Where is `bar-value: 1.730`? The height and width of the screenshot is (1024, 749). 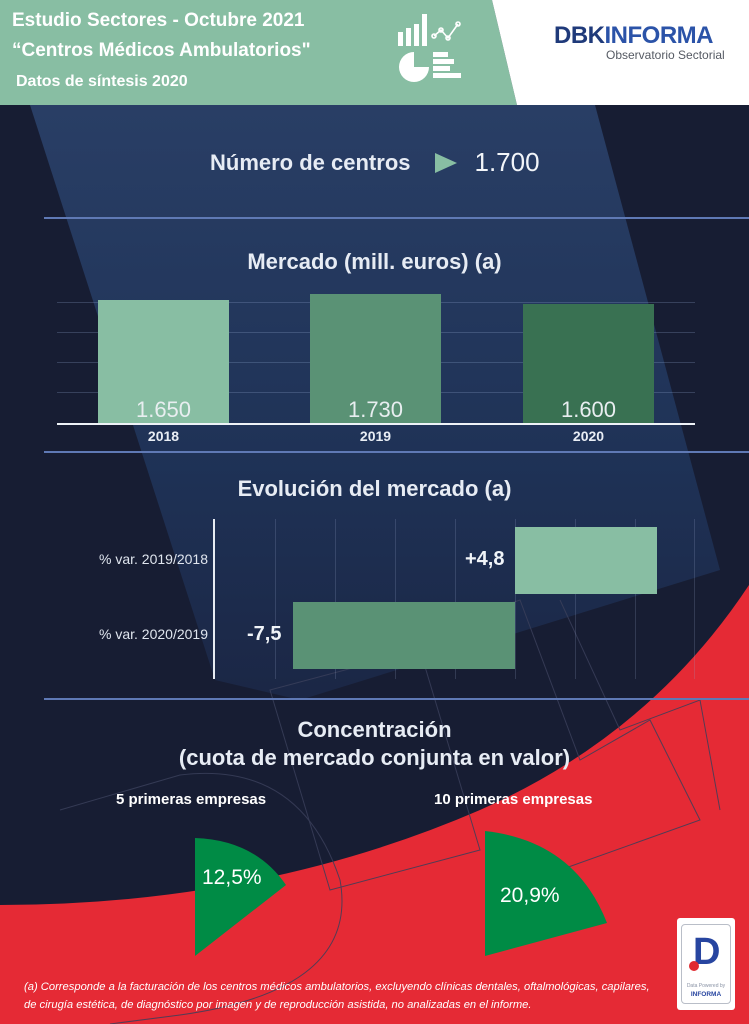
bar-value: 1.730 is located at coordinates (375, 409).